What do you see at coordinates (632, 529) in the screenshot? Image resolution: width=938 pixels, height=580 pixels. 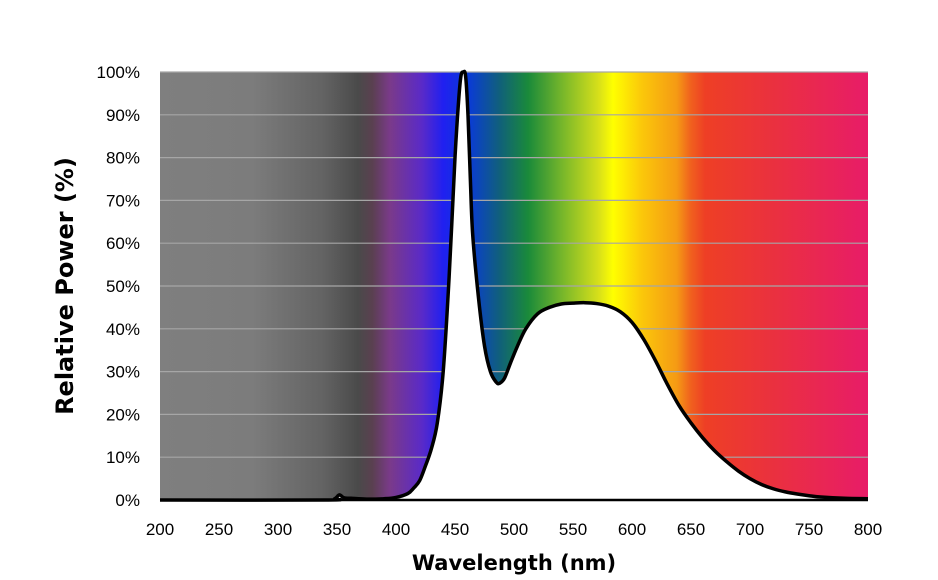 I see `x-tick-label: 600` at bounding box center [632, 529].